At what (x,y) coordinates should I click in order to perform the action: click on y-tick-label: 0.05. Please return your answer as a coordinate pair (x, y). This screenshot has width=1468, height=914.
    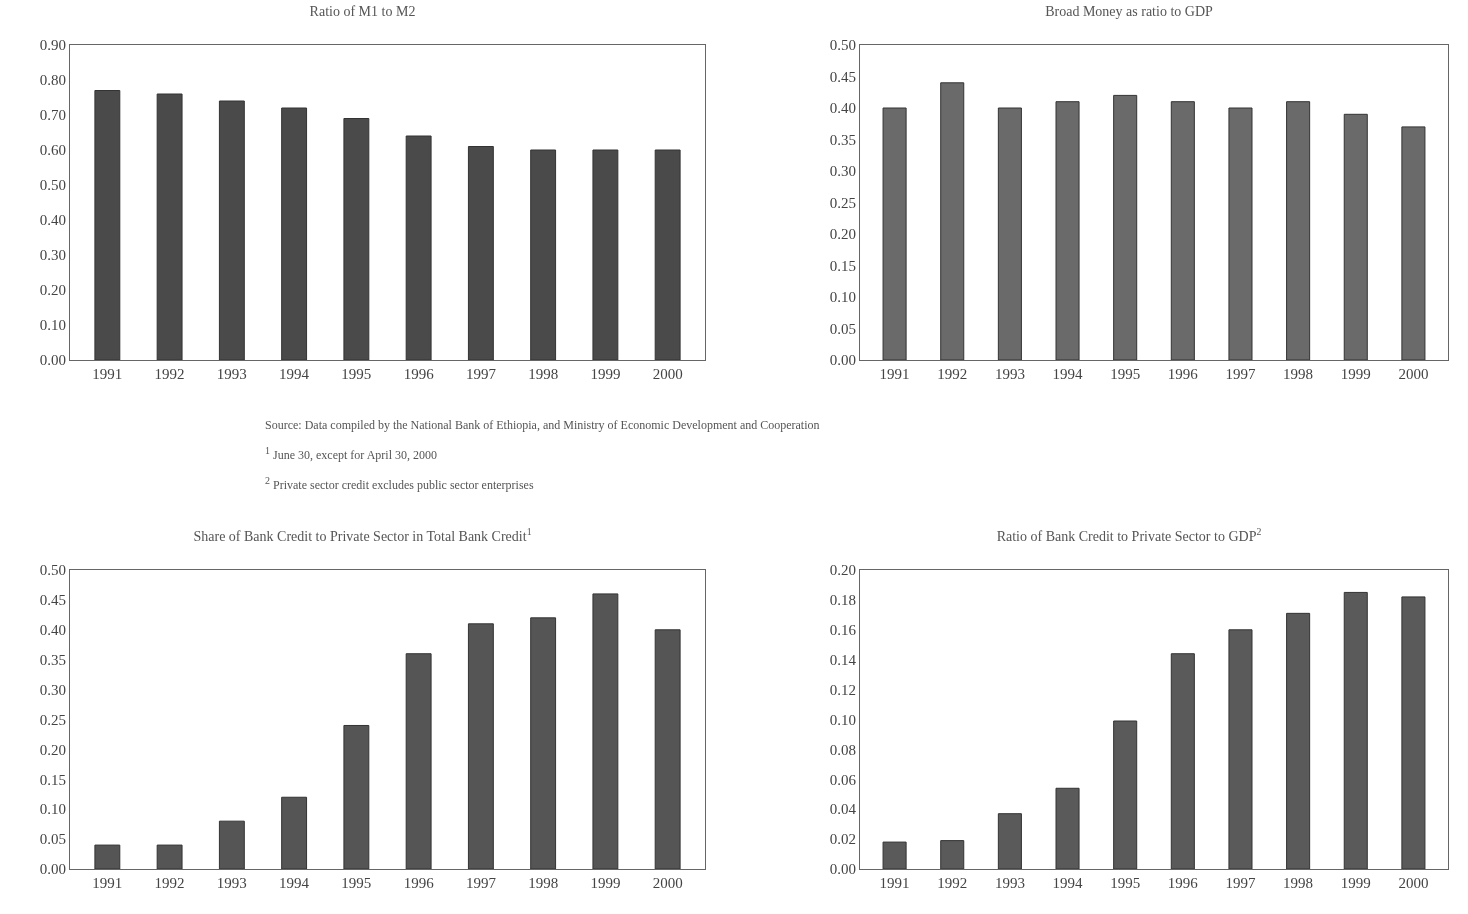
    Looking at the image, I should click on (842, 328).